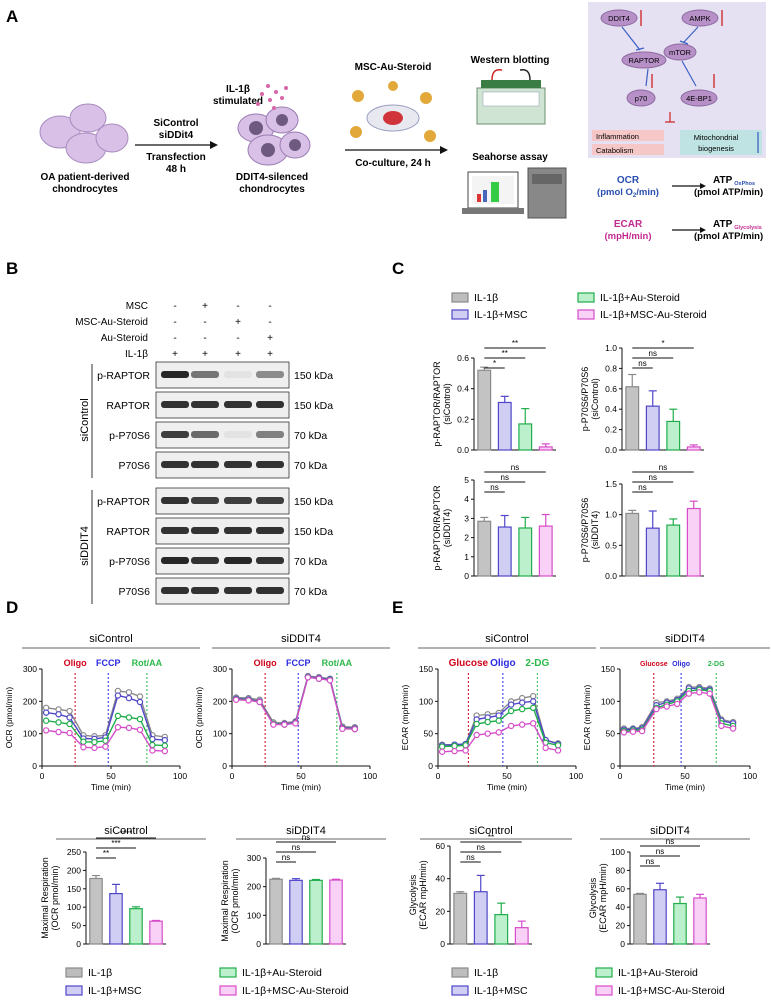  I want to click on arrow1-line1: SiControl, so click(176, 123).